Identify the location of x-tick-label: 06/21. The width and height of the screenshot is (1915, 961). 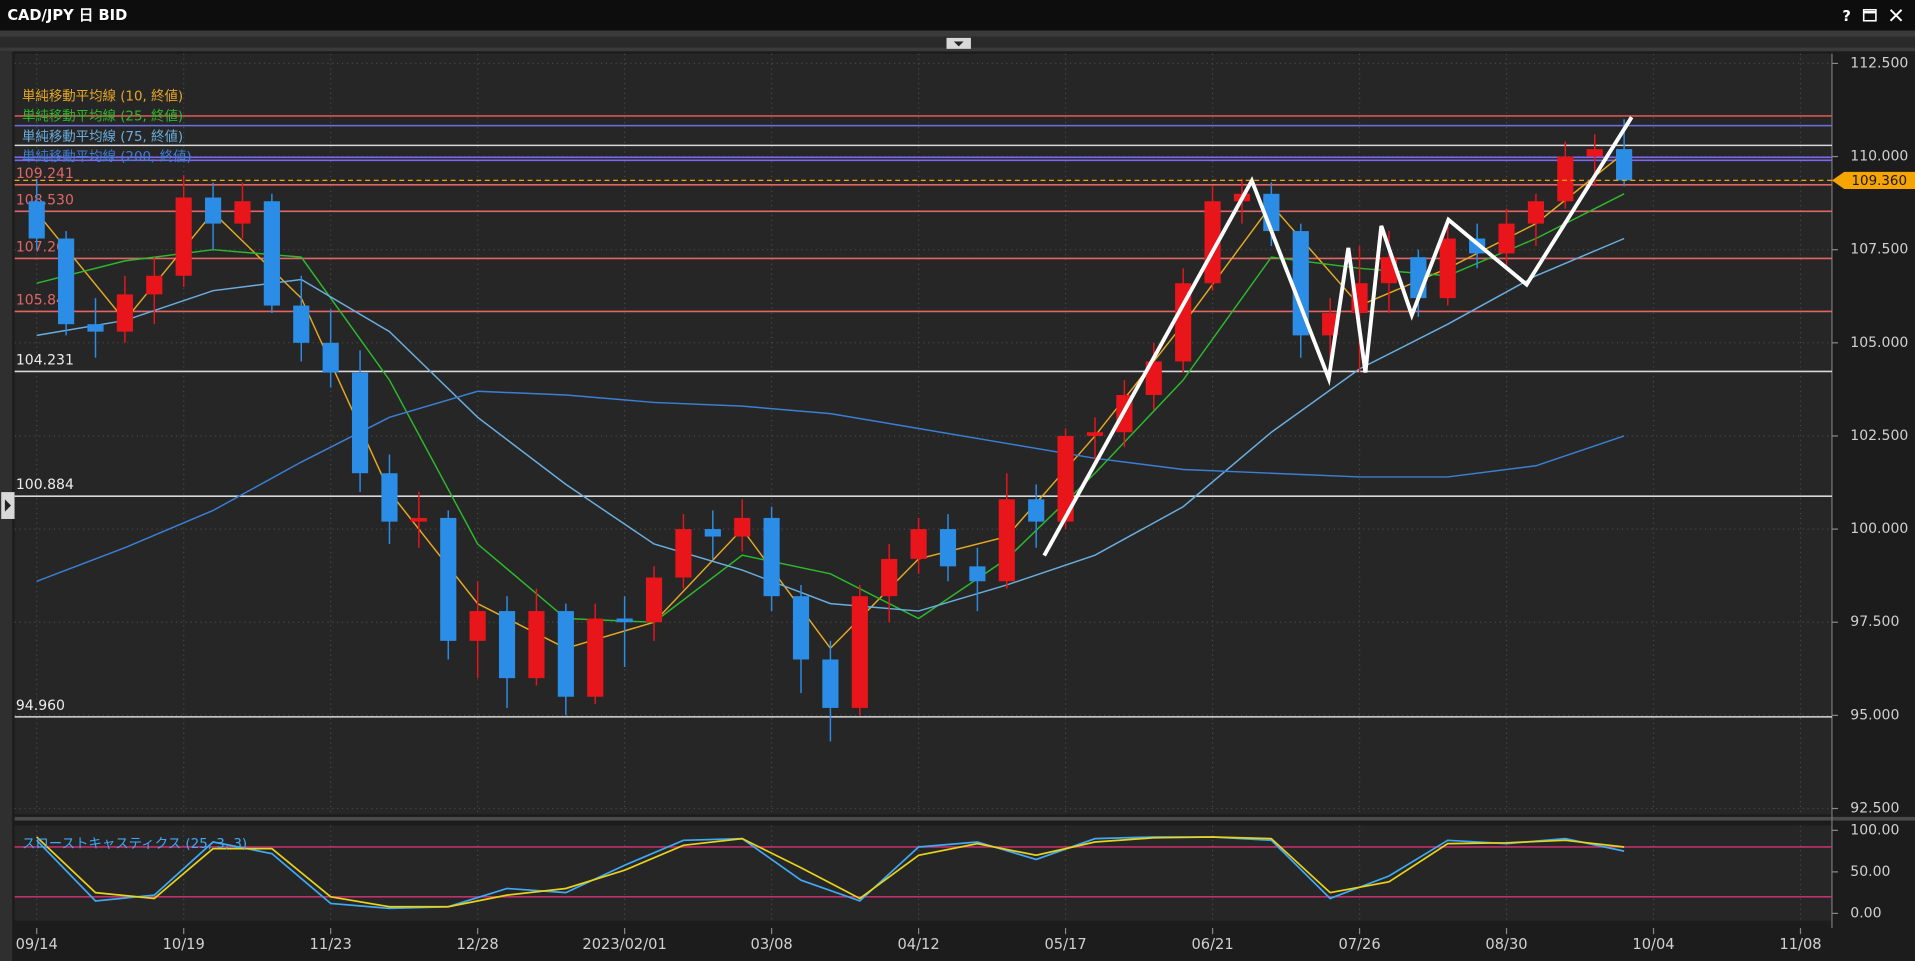
(1212, 944).